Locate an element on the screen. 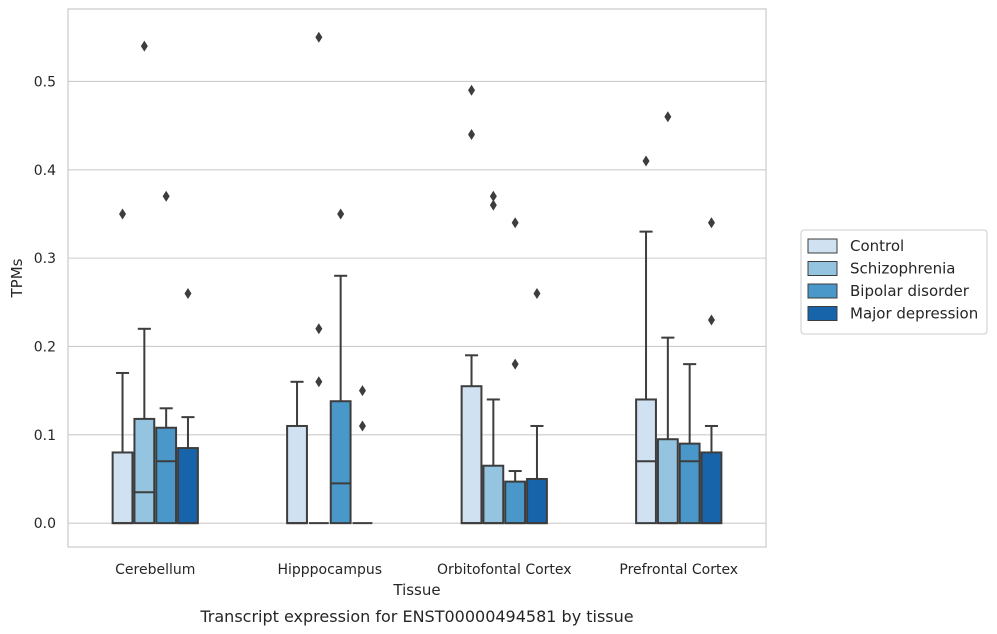 This screenshot has width=997, height=634. y-tick-label: 0.1 is located at coordinates (45, 436).